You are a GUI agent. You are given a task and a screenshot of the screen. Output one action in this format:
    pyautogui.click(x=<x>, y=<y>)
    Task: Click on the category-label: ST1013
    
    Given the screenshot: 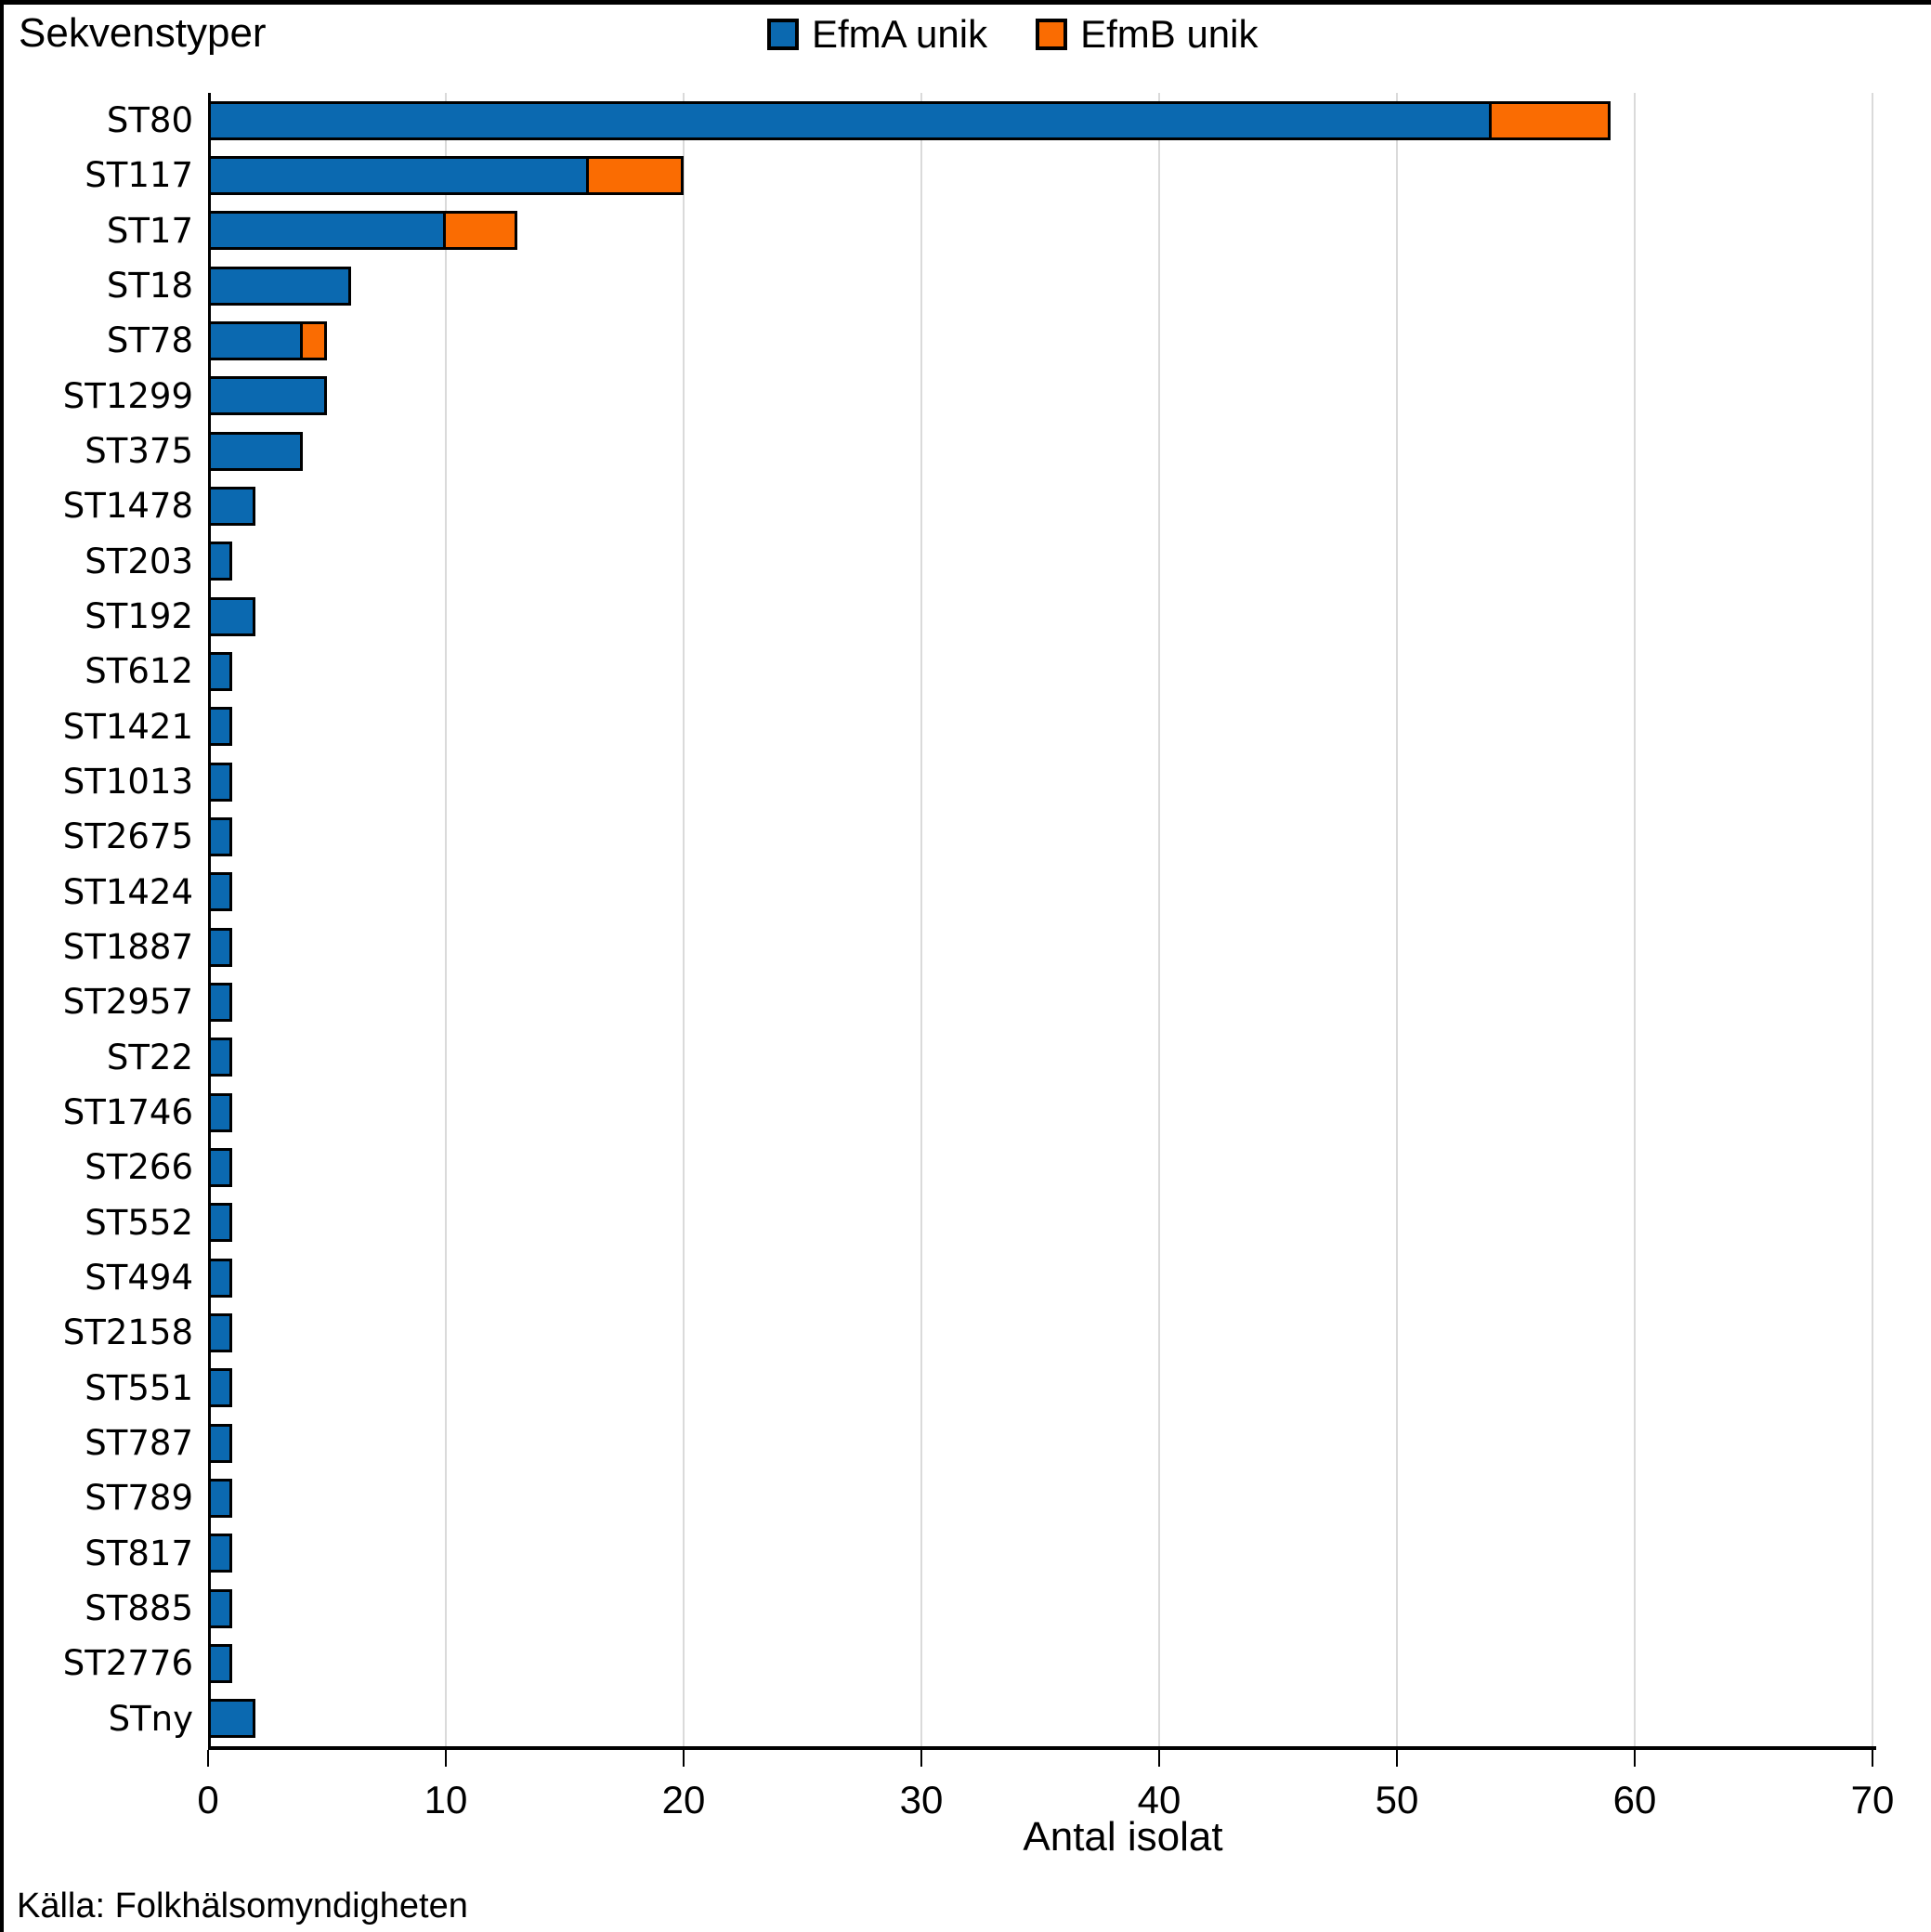 What is the action you would take?
    pyautogui.click(x=128, y=782)
    